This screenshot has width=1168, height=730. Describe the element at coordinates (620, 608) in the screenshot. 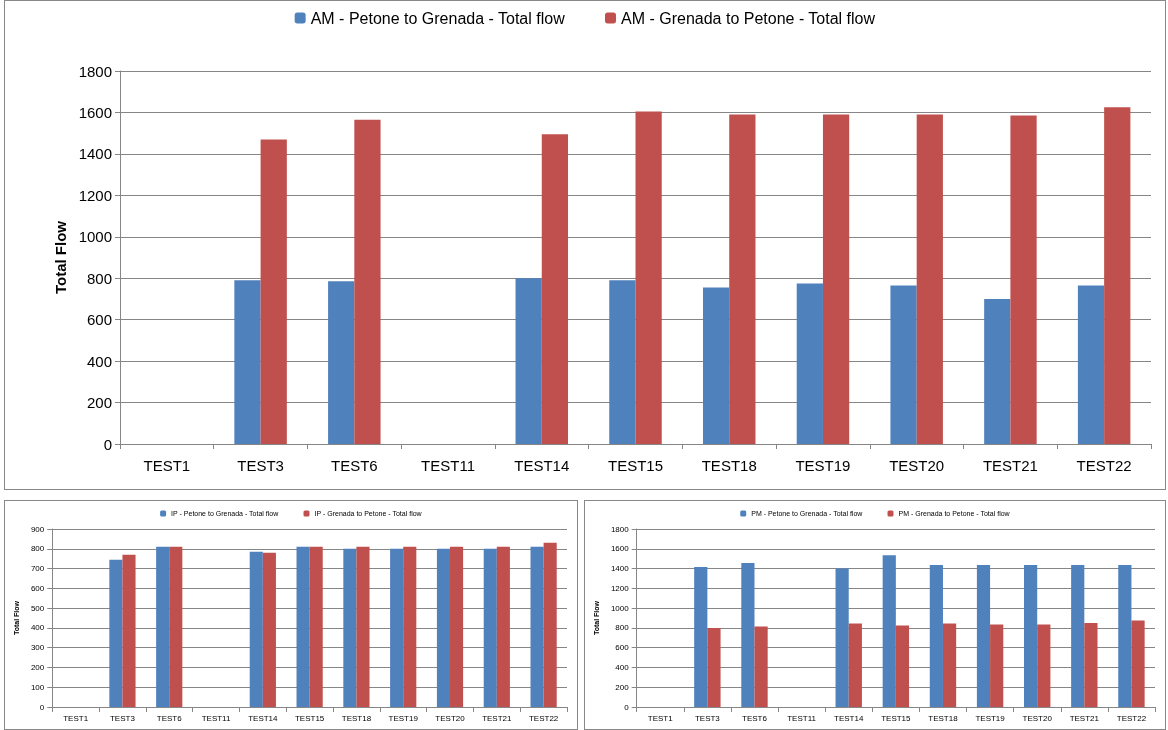

I see `y-tick-label: 1000` at that location.